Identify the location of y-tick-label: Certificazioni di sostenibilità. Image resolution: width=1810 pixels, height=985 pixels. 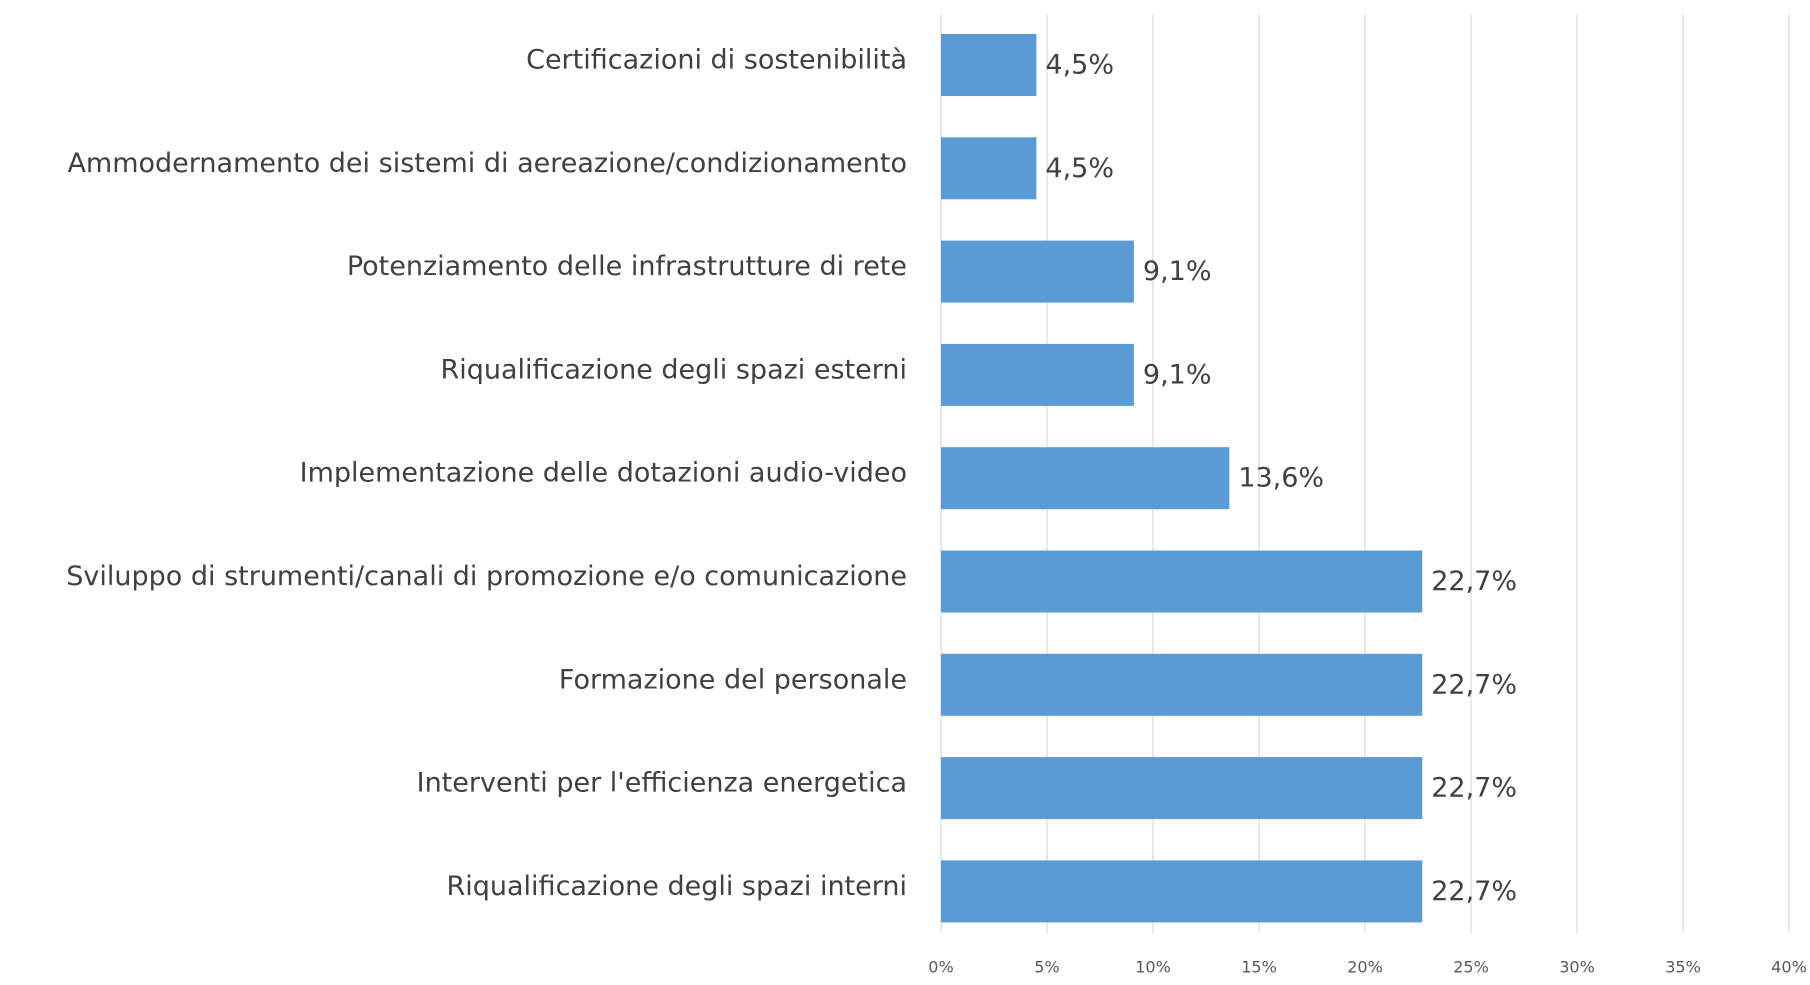
(716, 60).